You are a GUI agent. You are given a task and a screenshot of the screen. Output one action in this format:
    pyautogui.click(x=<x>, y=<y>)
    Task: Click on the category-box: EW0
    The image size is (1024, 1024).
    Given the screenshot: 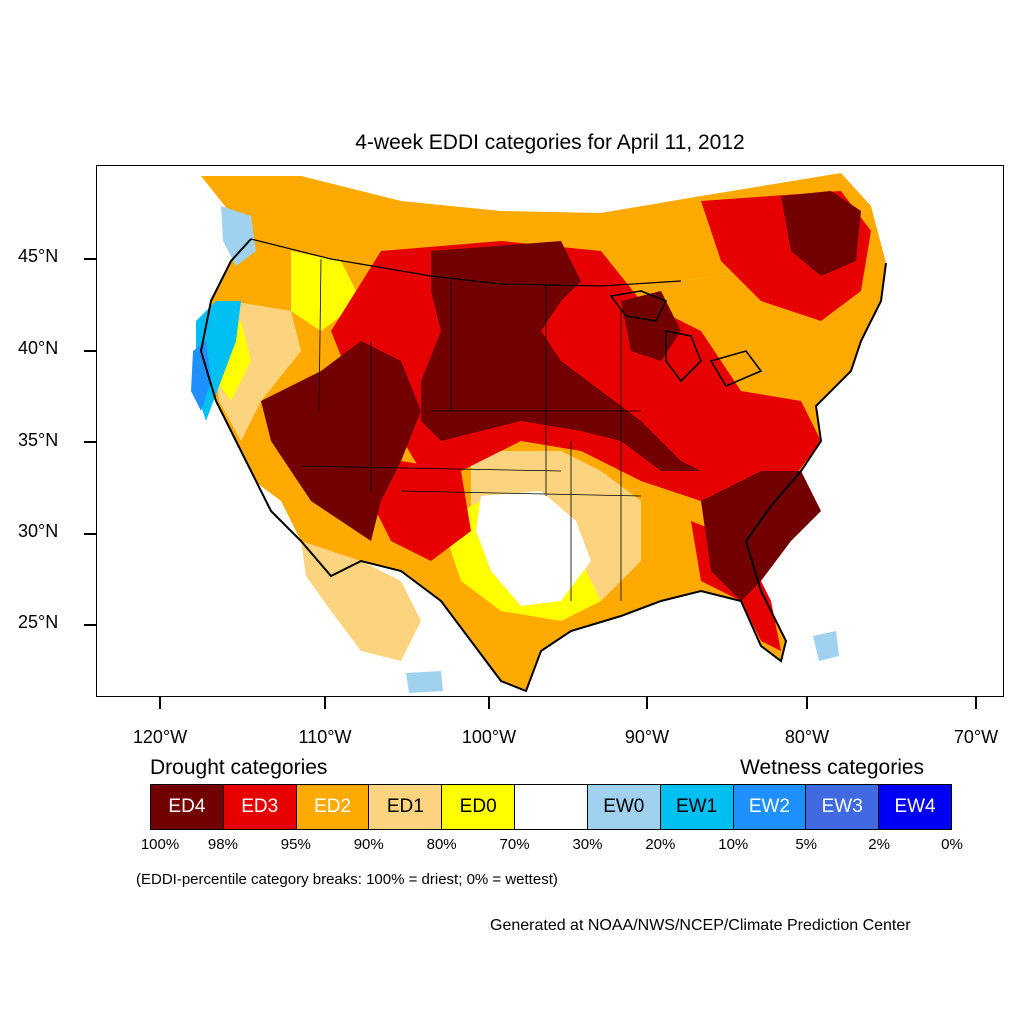 What is the action you would take?
    pyautogui.click(x=624, y=807)
    